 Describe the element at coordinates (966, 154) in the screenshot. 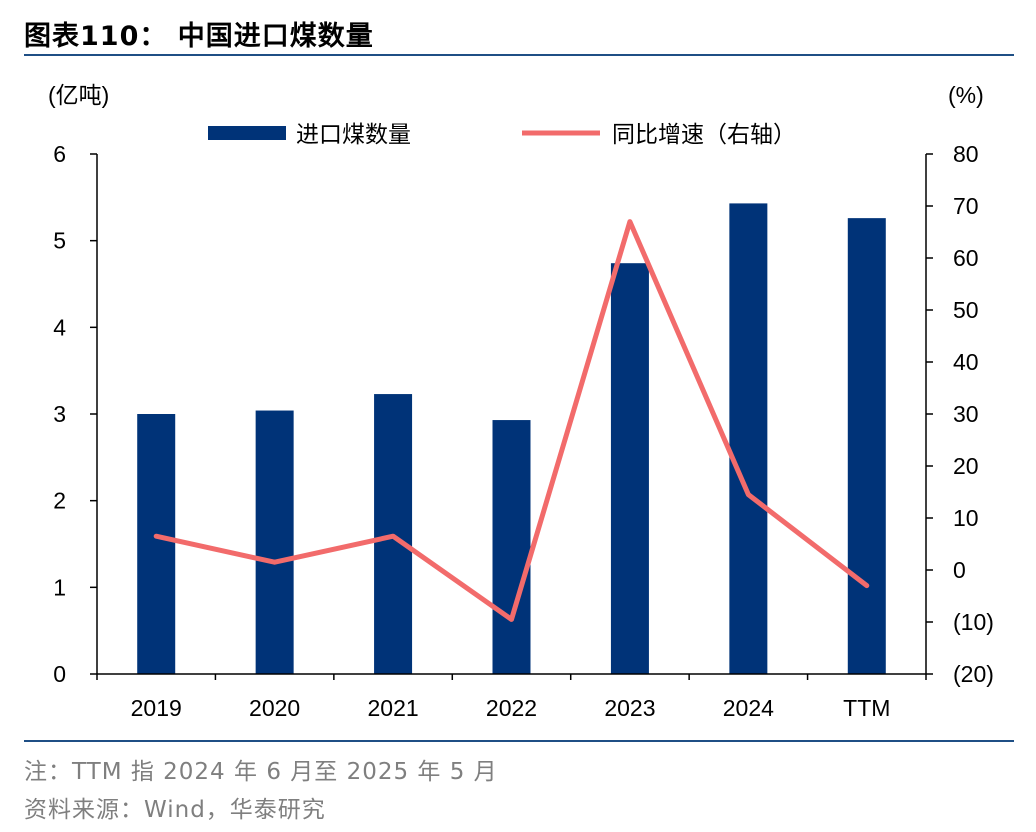

I see `right-tick-label: 80` at that location.